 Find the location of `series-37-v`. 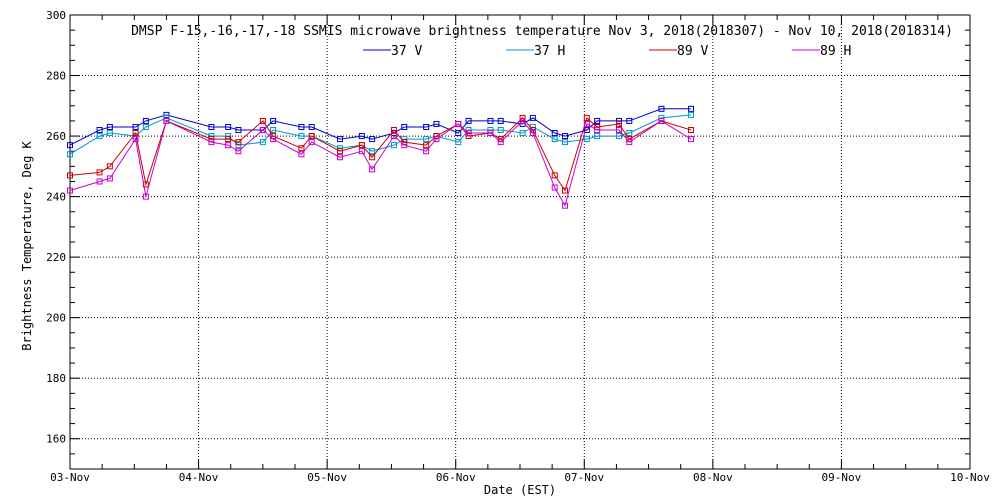

series-37-v is located at coordinates (380, 127).